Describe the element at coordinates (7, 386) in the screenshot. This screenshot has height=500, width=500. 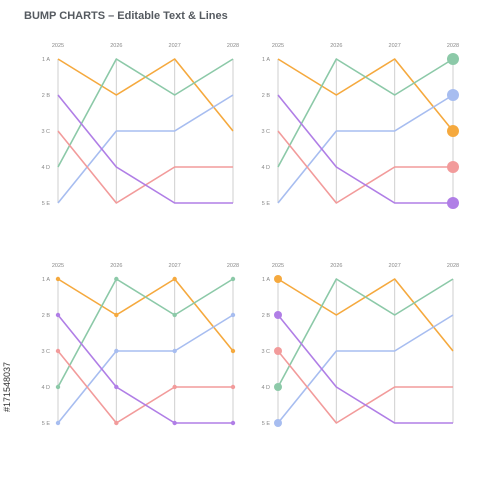
I see `side-id-label: #171548037` at that location.